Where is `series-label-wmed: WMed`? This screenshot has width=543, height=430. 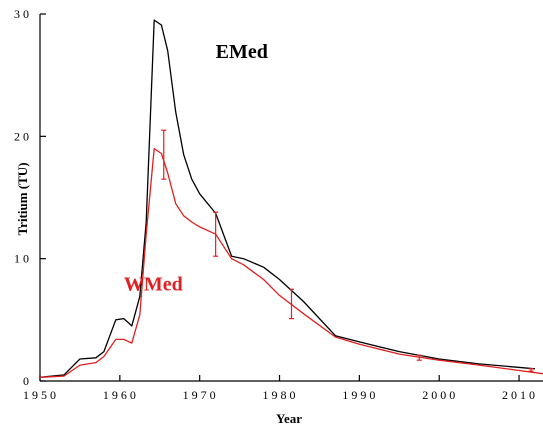
series-label-wmed: WMed is located at coordinates (153, 284).